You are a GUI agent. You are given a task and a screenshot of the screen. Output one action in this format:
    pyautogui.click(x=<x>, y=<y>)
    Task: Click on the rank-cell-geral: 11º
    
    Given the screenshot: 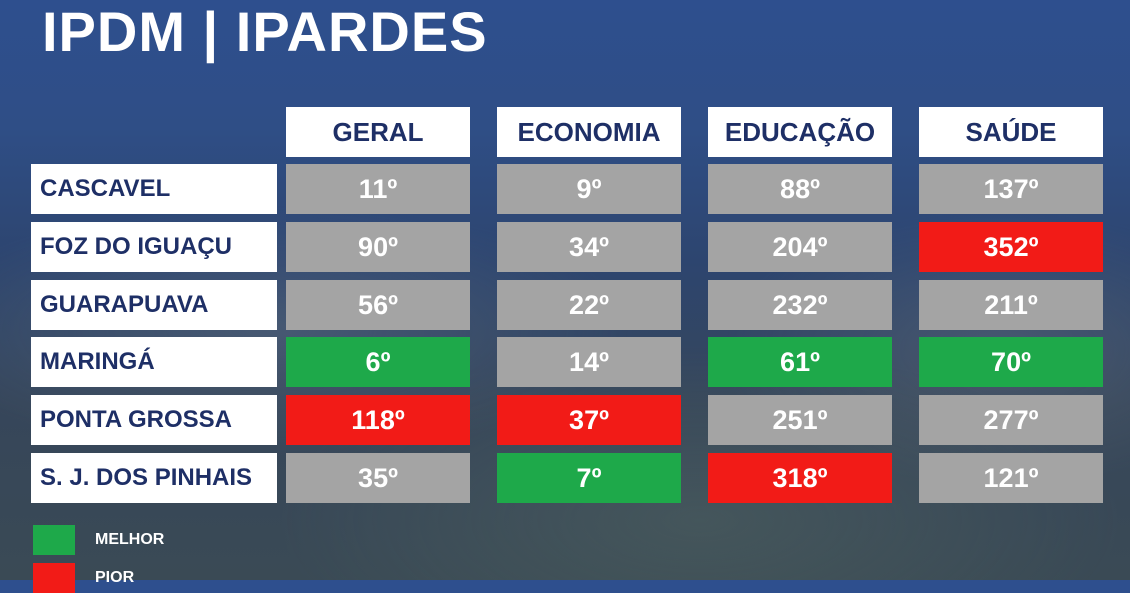 What is the action you would take?
    pyautogui.click(x=378, y=189)
    